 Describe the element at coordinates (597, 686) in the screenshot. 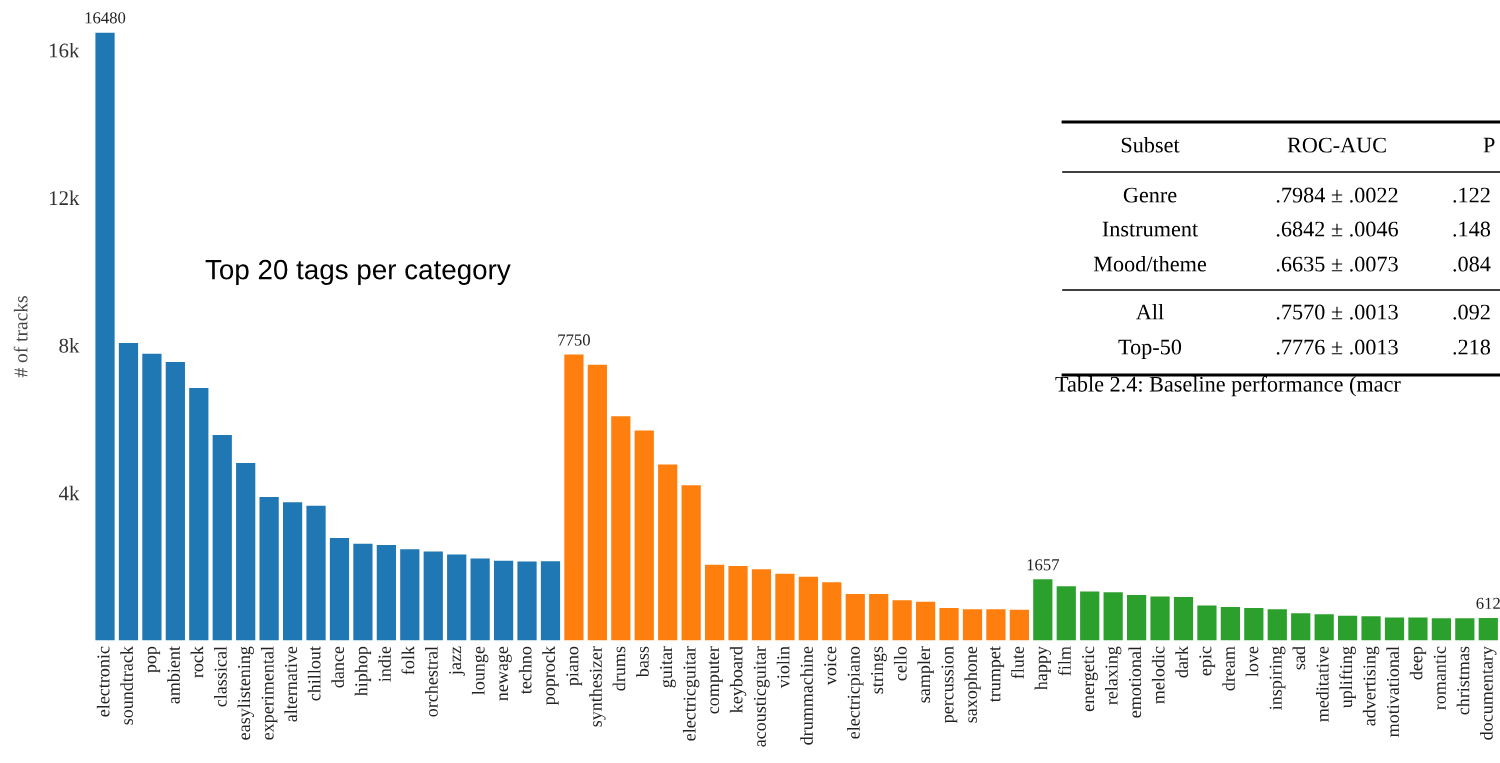

I see `x-tick-label: synthesizer` at that location.